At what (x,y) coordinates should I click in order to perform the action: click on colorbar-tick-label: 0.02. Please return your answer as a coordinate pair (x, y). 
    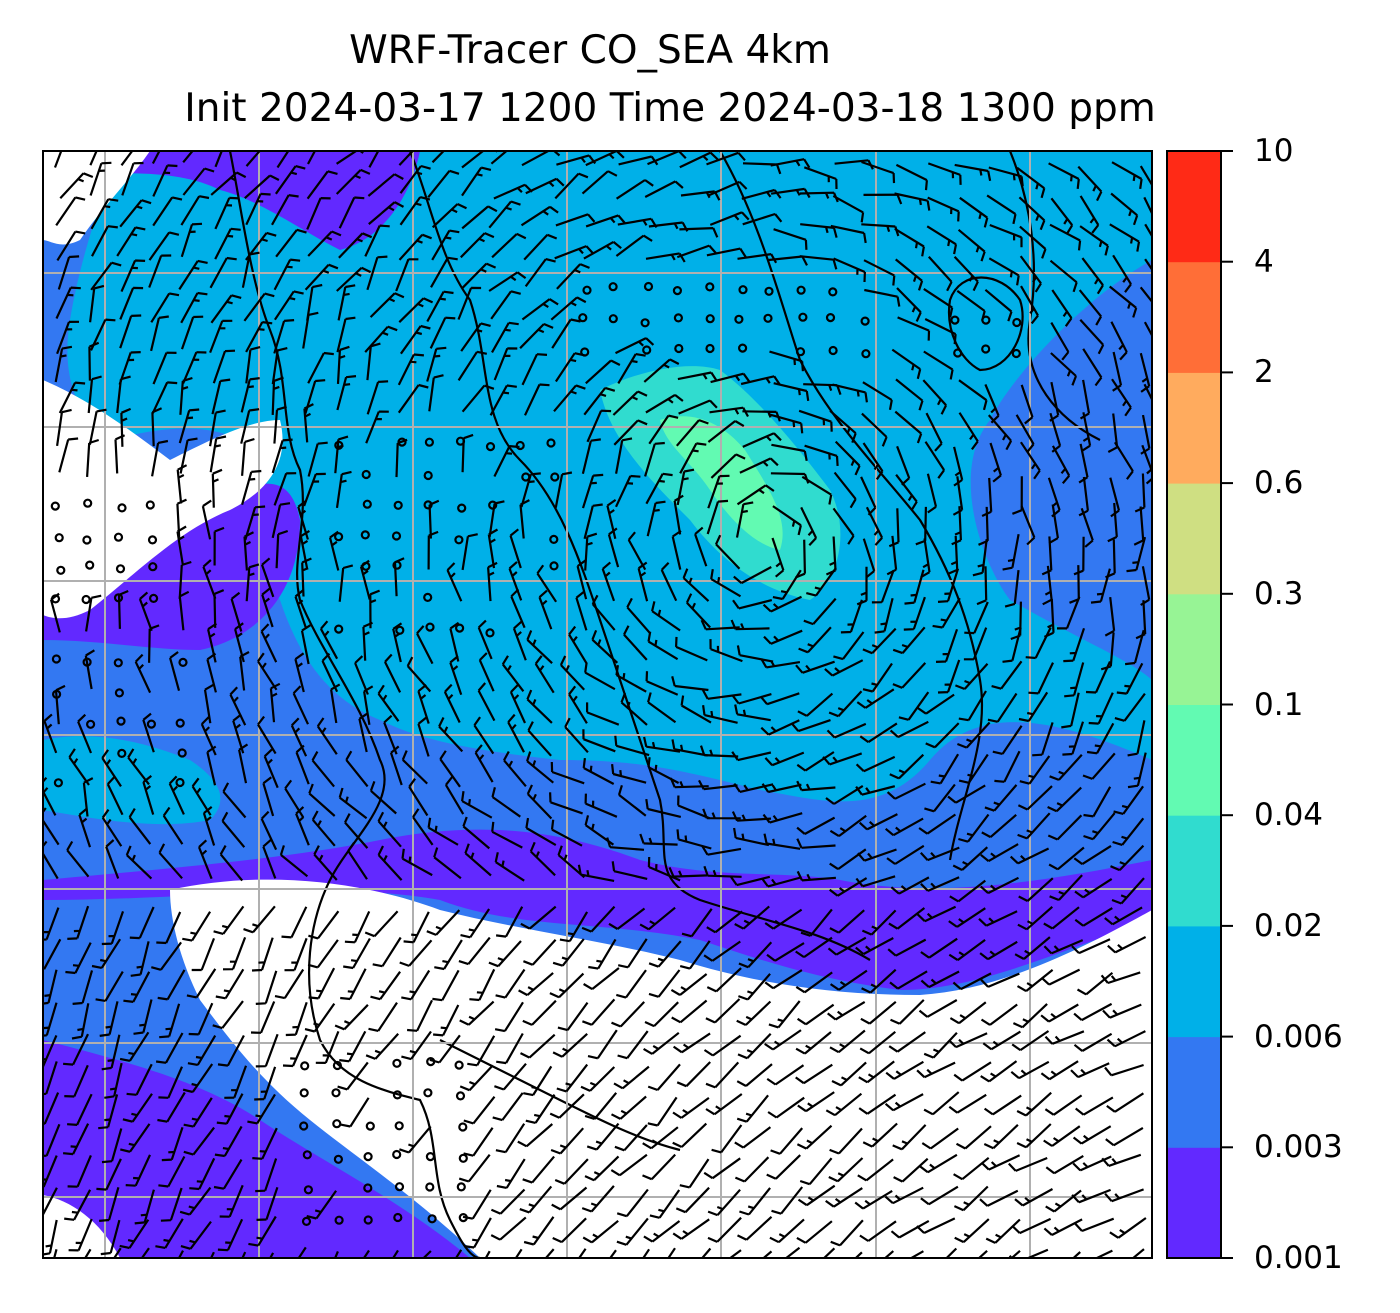
    Looking at the image, I should click on (1289, 925).